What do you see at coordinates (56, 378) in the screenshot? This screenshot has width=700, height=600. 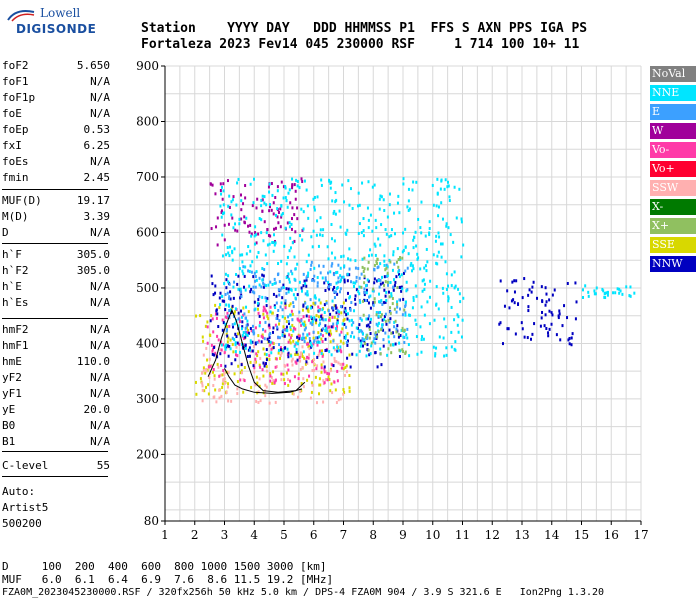 I see `param-row: yF2 N/A` at bounding box center [56, 378].